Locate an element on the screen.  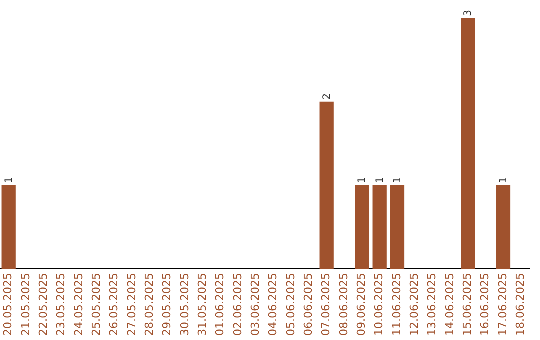
x-tick-label: 05.06.2025 is located at coordinates (291, 304).